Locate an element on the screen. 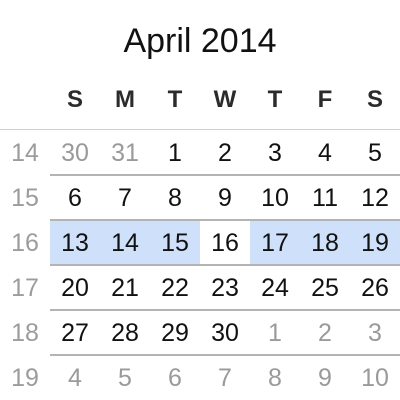 Image resolution: width=400 pixels, height=400 pixels. week-number: 14 is located at coordinates (25, 153).